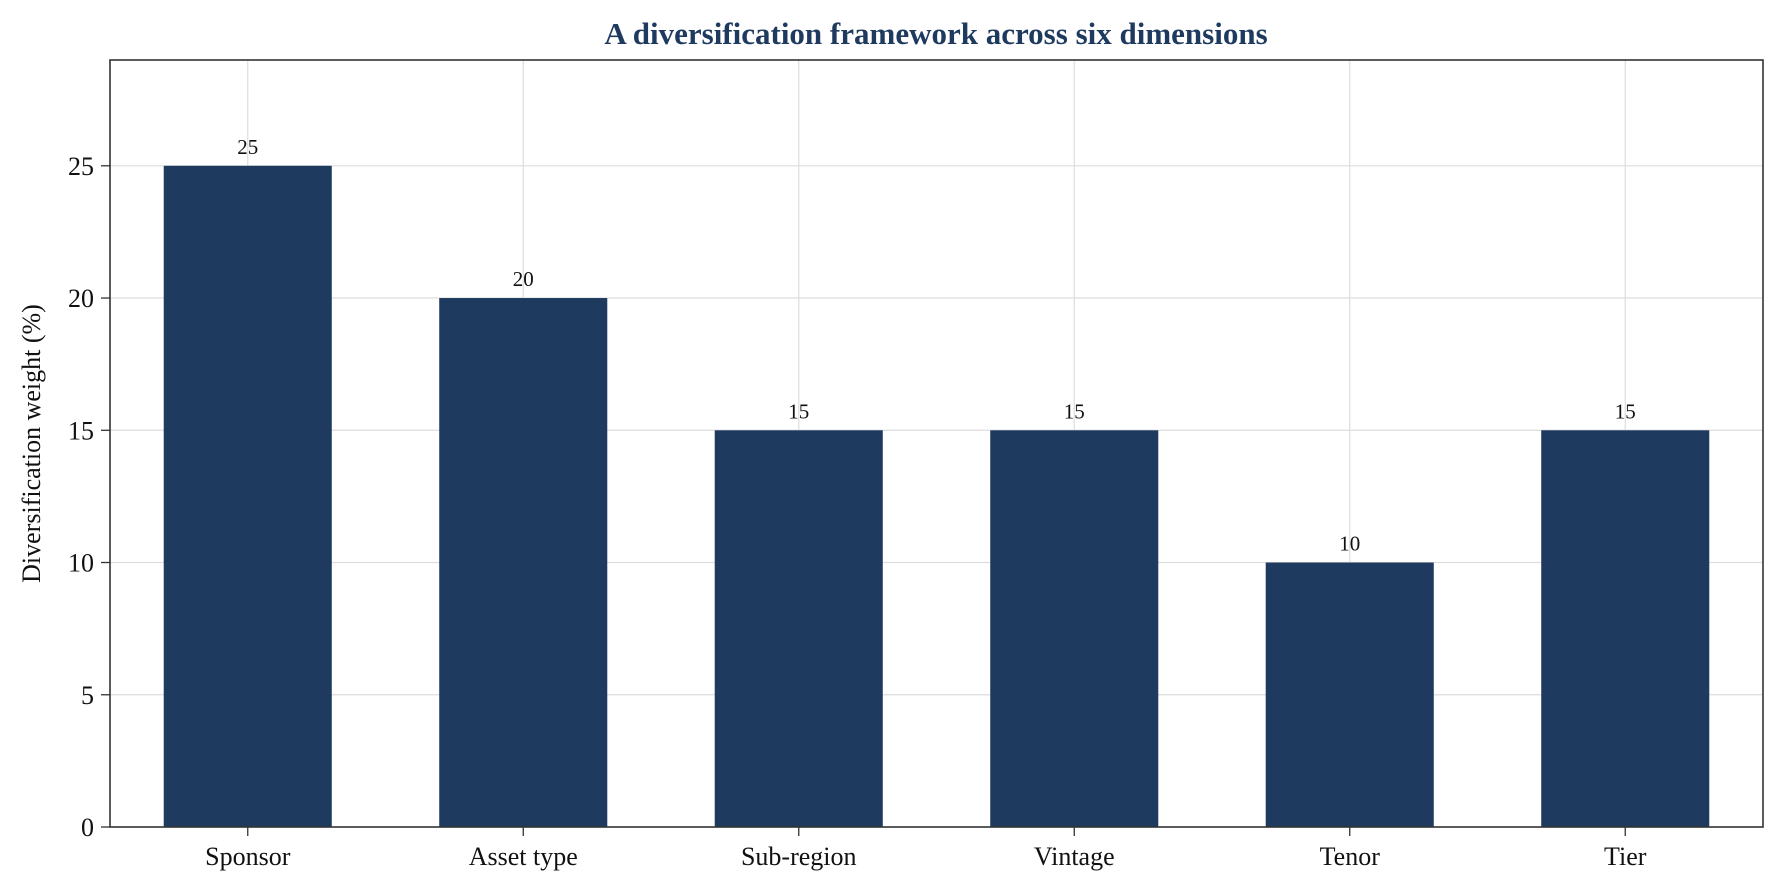  I want to click on x-tick-label: Sponsor, so click(248, 856).